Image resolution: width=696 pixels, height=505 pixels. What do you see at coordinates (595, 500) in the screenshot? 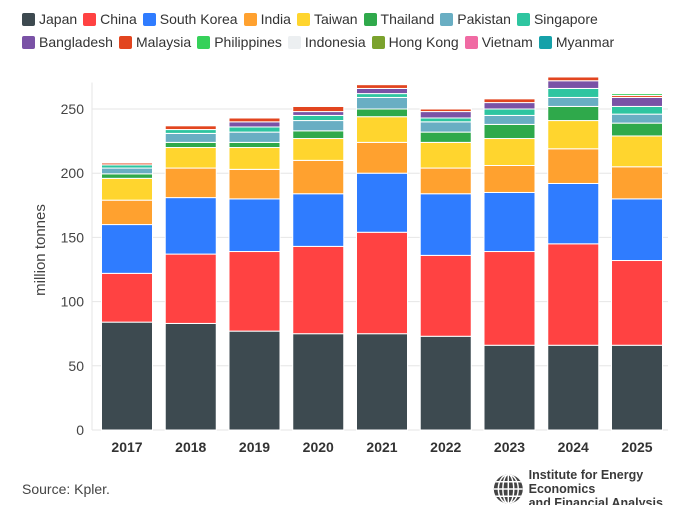
I see `logo-line-2: and Financial Analysis` at bounding box center [595, 500].